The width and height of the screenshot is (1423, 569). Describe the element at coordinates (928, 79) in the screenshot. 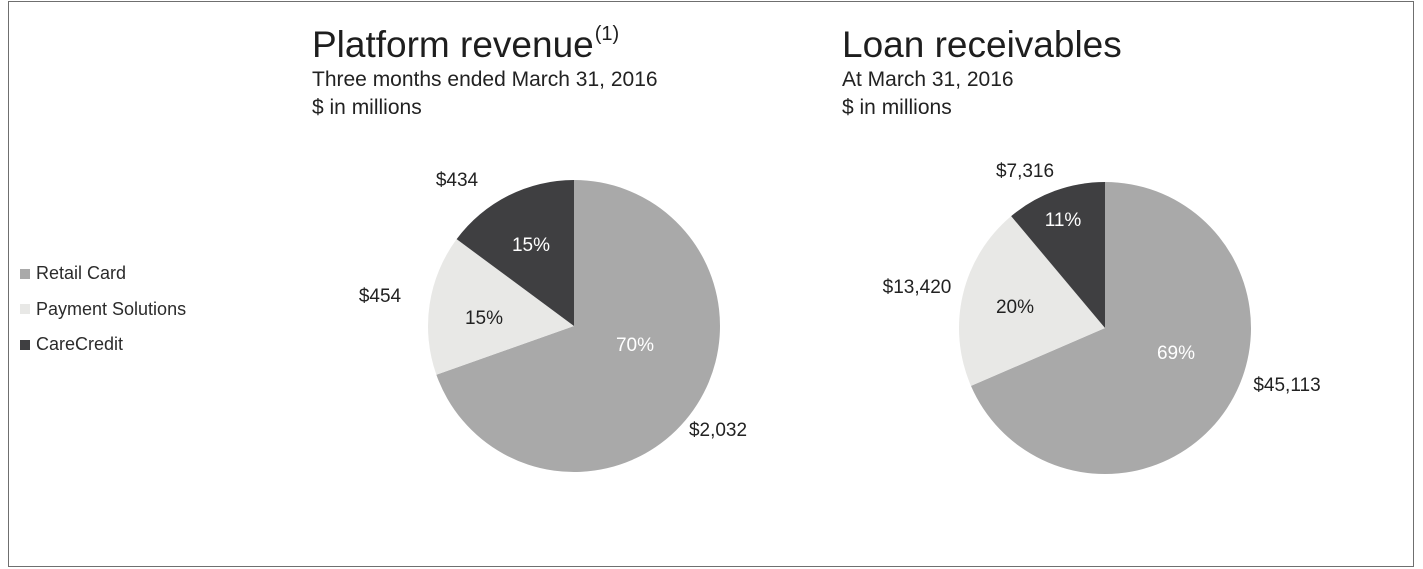

I see `chart-subtitle: At March 31, 2016` at that location.